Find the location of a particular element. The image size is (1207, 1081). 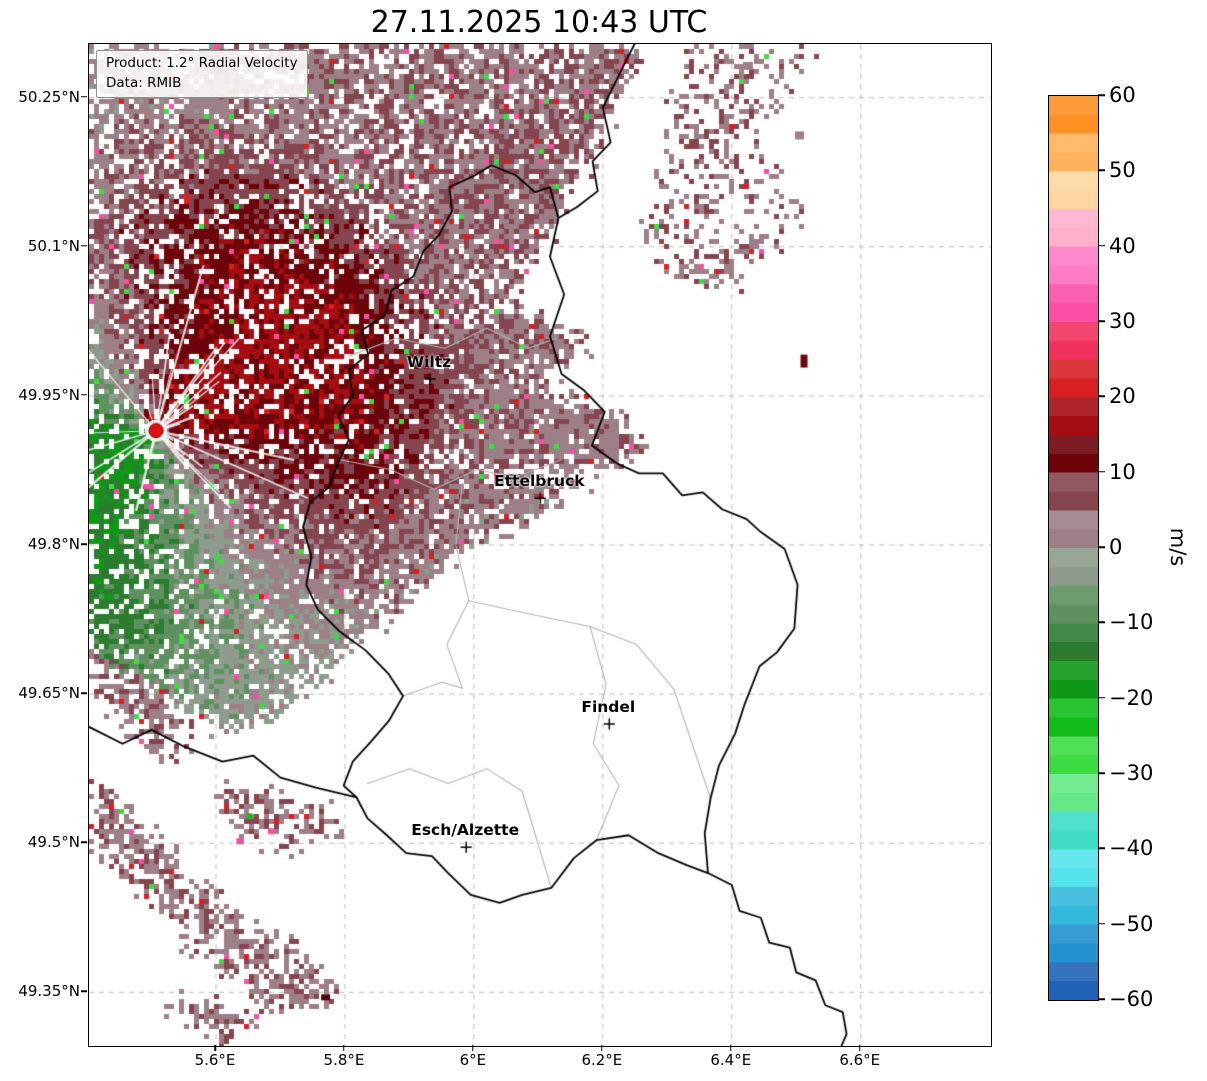

x-tick-label: 6.2°E is located at coordinates (602, 1060).